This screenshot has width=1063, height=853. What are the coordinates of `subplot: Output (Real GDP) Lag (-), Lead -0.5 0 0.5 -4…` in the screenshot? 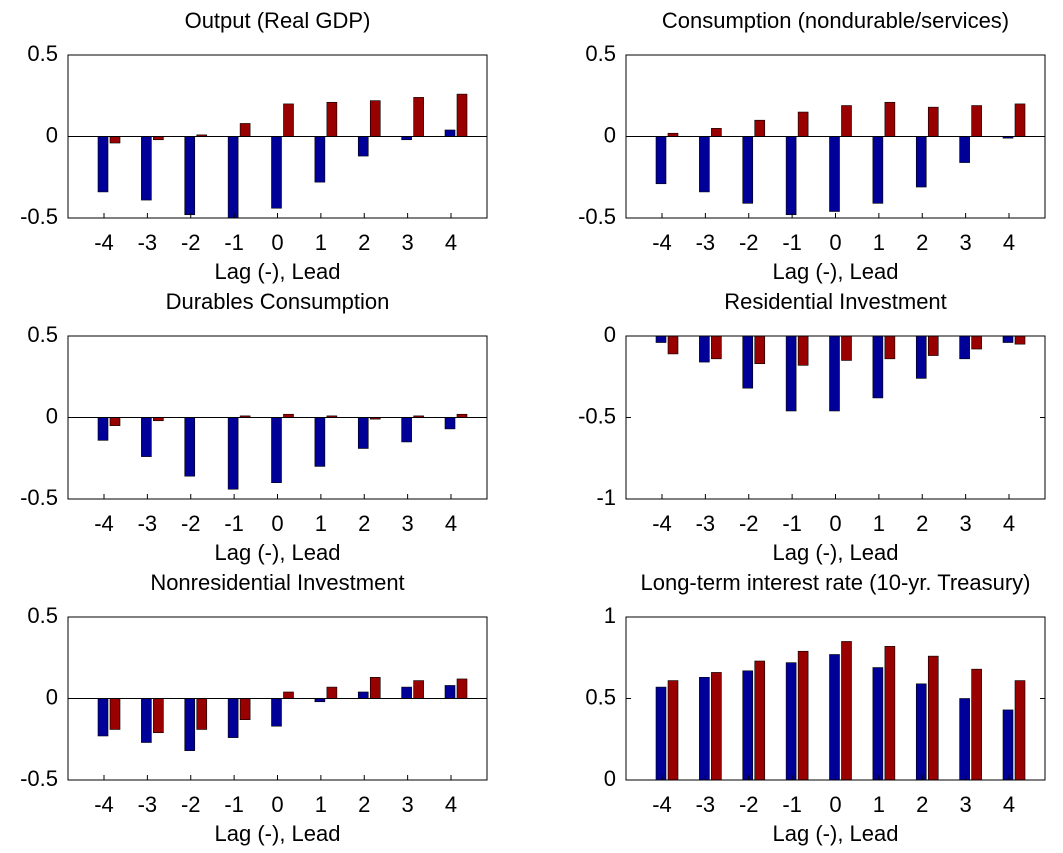 It's located at (254, 146).